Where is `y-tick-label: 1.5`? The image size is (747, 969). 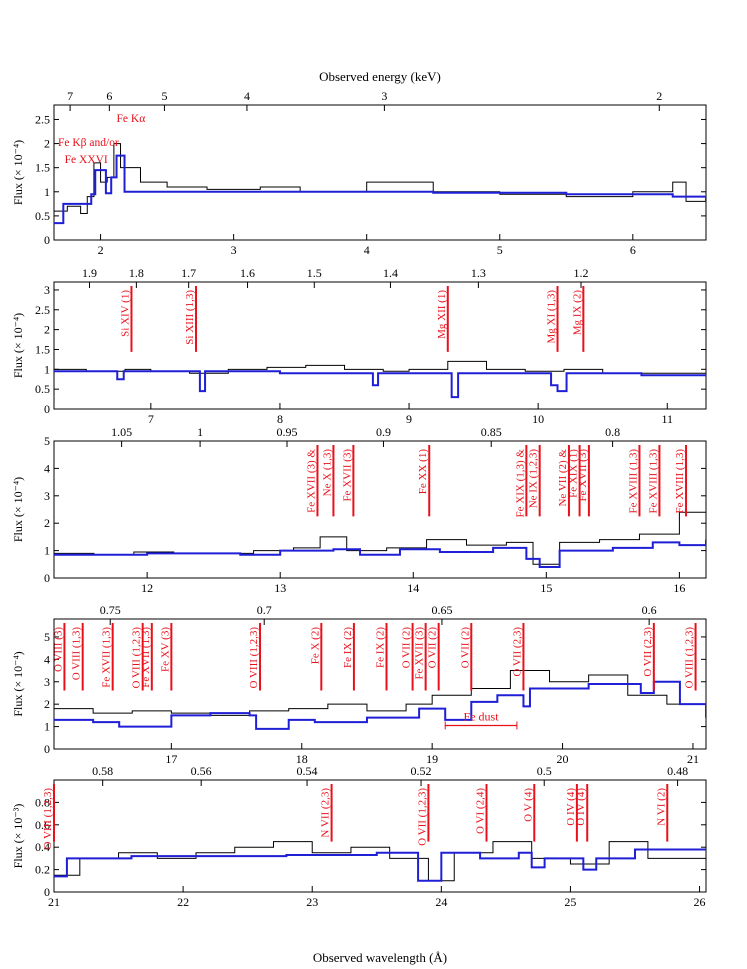
y-tick-label: 1.5 is located at coordinates (42, 349).